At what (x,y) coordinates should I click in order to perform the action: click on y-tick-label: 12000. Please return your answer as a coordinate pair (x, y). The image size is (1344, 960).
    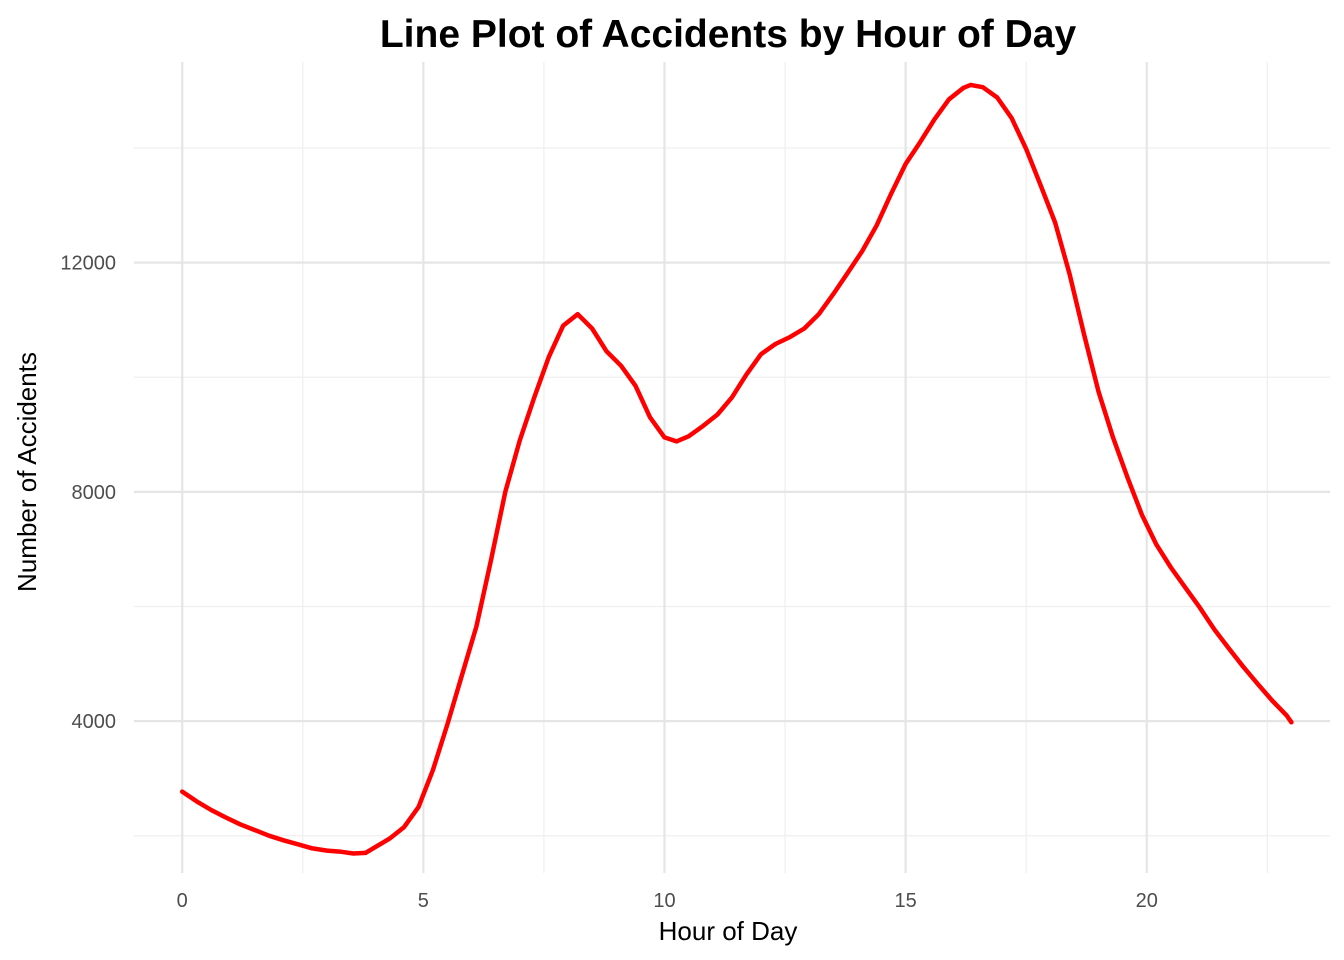
    Looking at the image, I should click on (88, 264).